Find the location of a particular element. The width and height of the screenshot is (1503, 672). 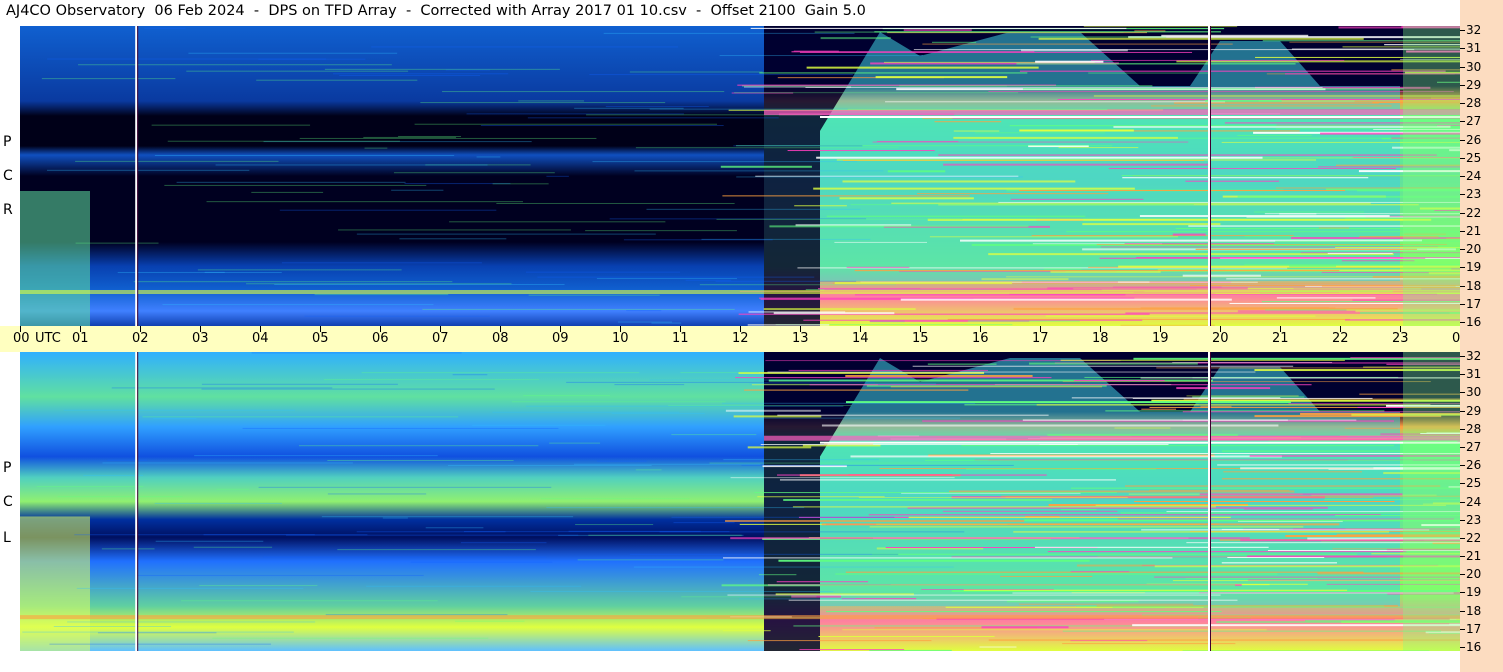

freq-tick-label: 30 is located at coordinates (1474, 392).